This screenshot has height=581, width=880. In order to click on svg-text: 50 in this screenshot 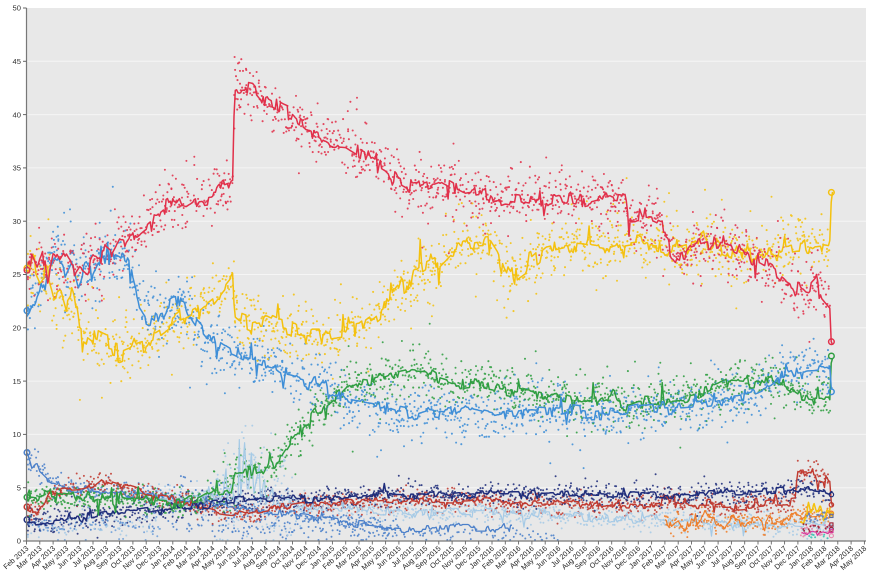, I will do `click(17, 8)`.